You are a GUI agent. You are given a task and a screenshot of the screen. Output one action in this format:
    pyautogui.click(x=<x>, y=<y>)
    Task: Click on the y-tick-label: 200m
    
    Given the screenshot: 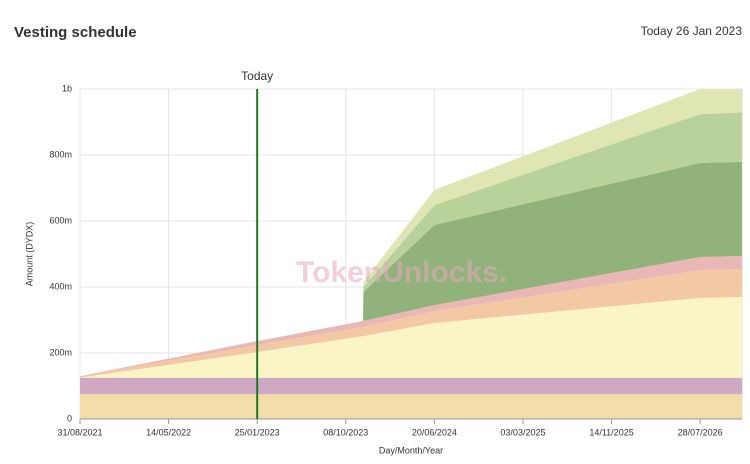 What is the action you would take?
    pyautogui.click(x=60, y=352)
    